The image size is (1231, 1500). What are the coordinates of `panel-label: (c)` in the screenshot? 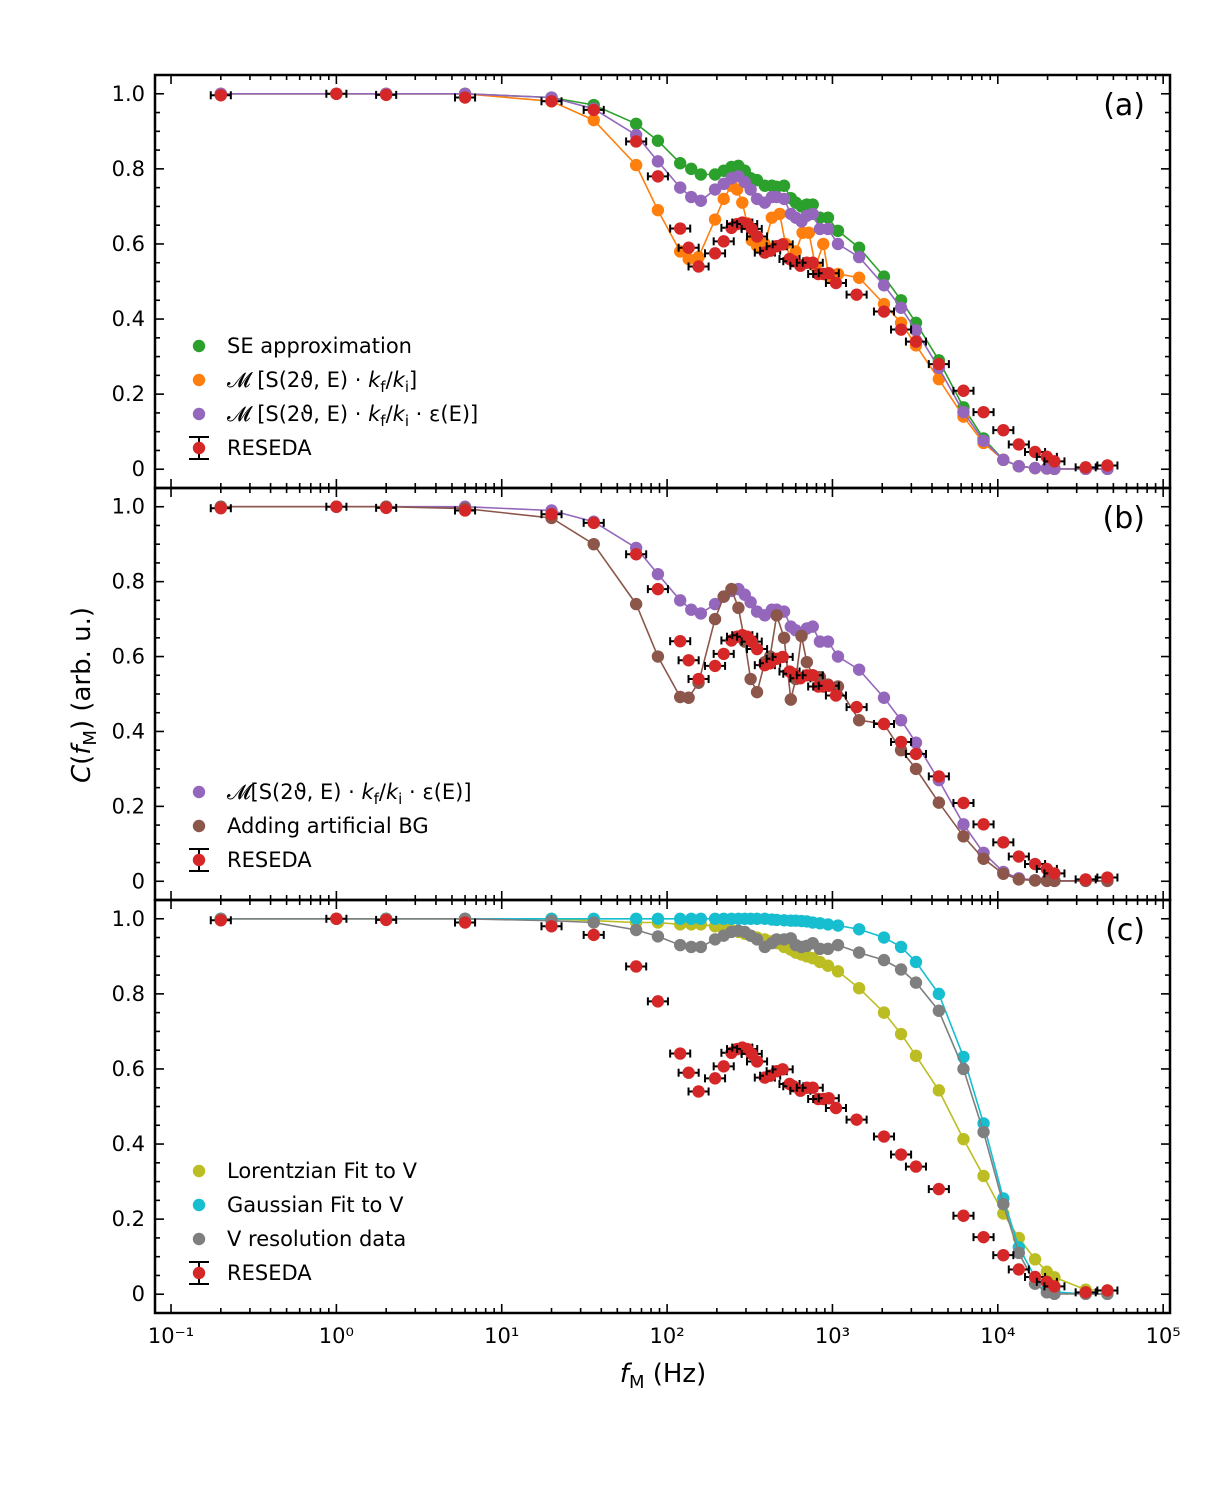 It's located at (1125, 930).